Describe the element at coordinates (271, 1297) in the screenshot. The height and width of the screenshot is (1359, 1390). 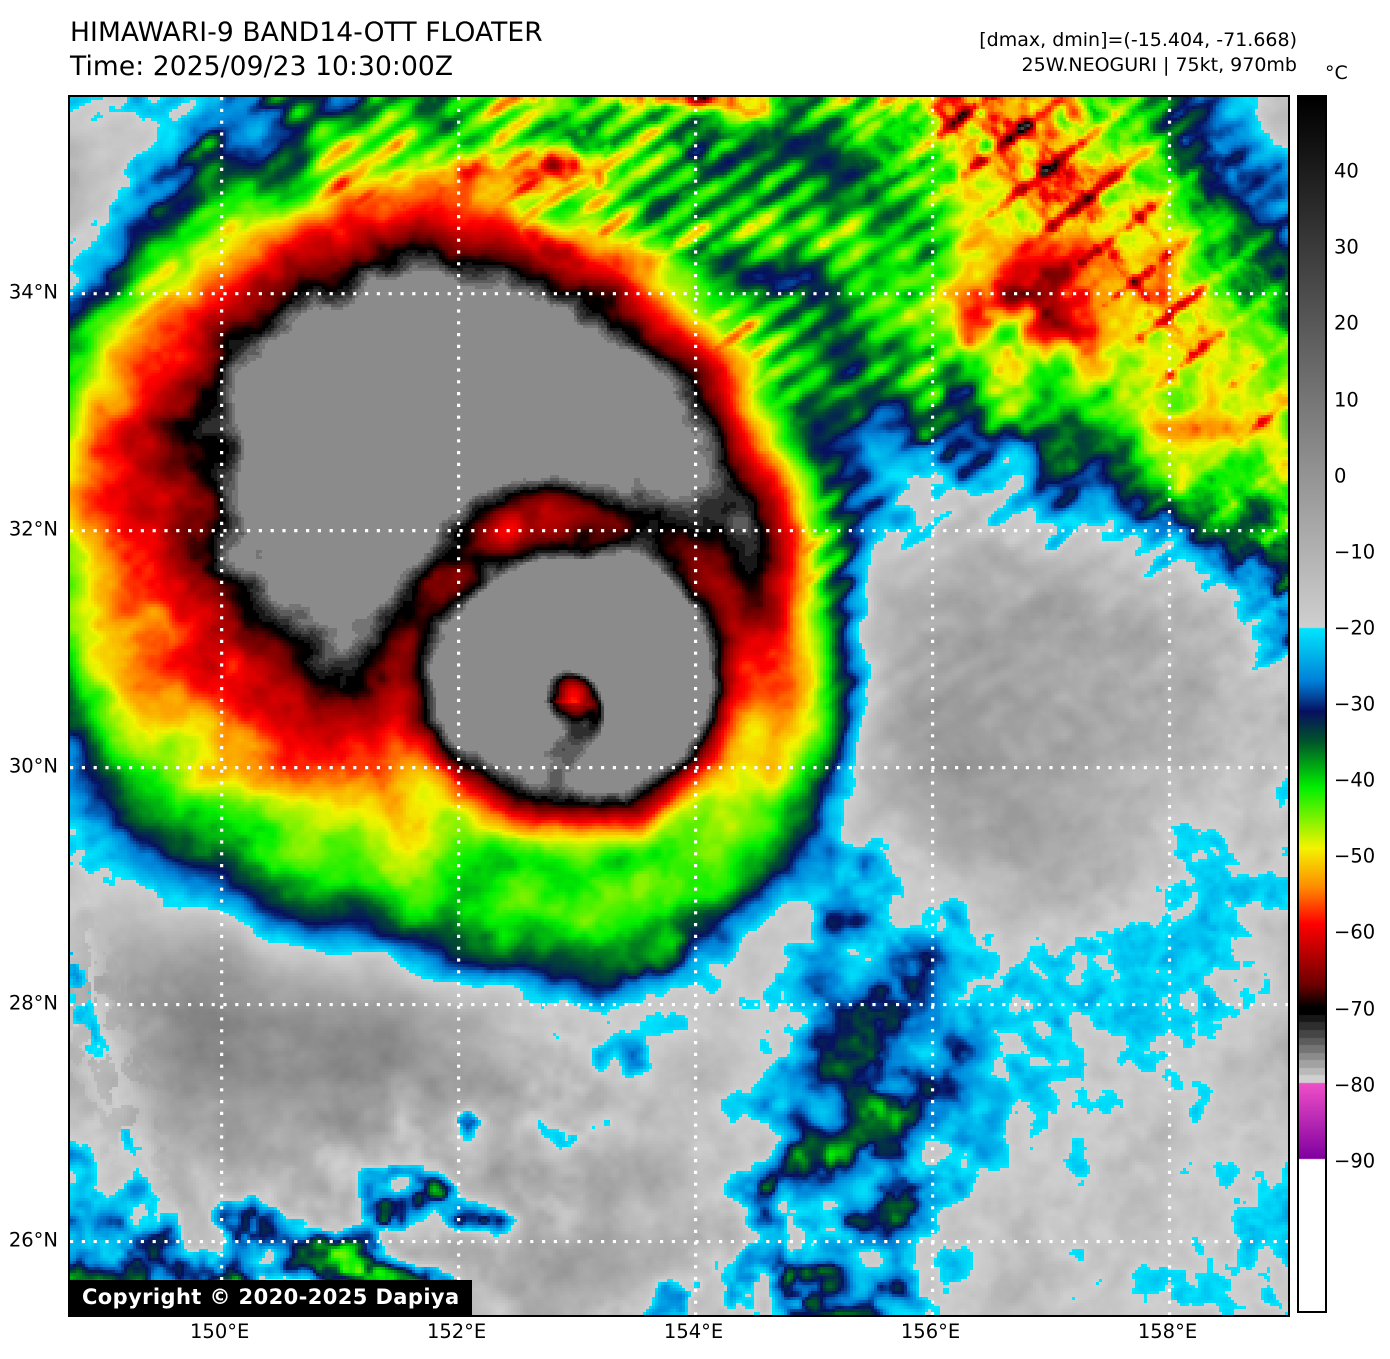
I see `copyright-notice: Copyright © 2020-2025 Dapiya` at that location.